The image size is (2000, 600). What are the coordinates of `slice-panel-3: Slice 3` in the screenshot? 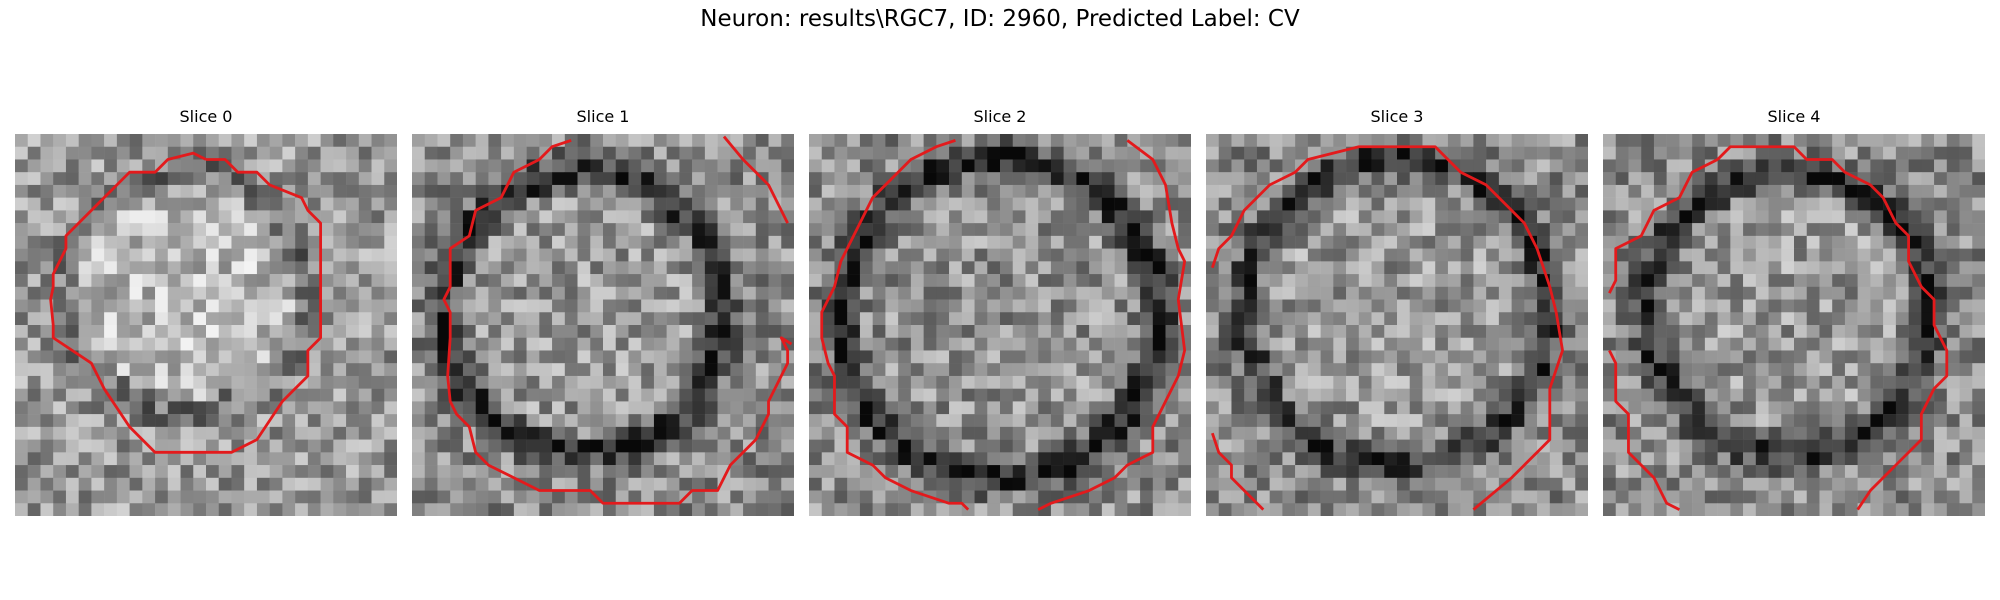 It's located at (1397, 312).